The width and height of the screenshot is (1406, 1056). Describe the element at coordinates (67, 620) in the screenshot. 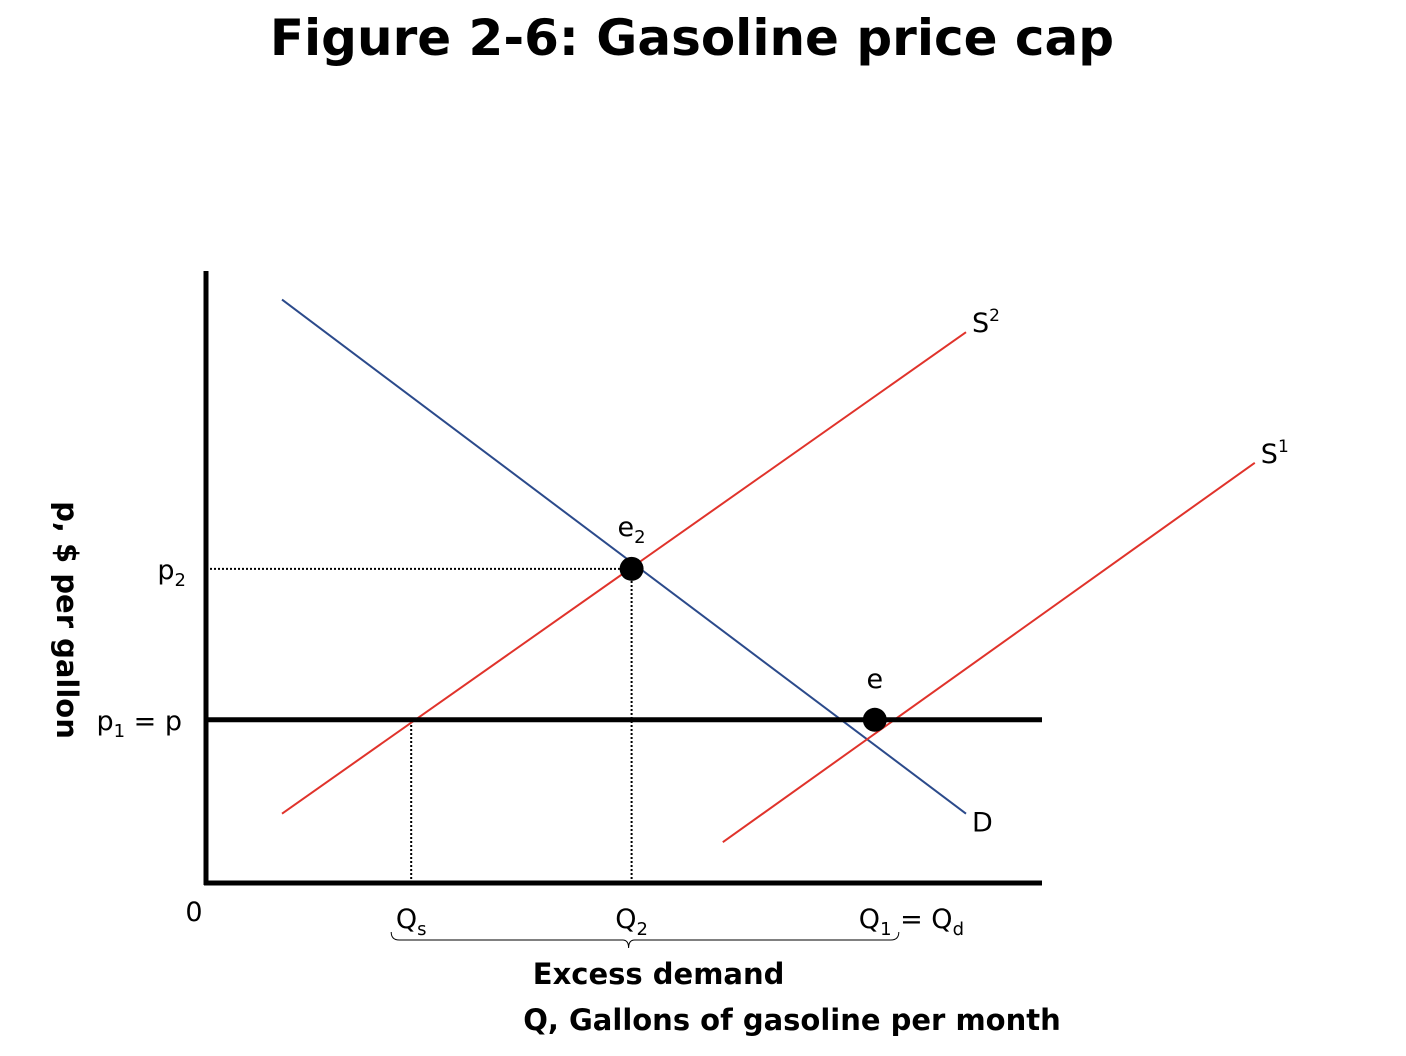

I see `y-axis-title: p, $ per gallon` at that location.